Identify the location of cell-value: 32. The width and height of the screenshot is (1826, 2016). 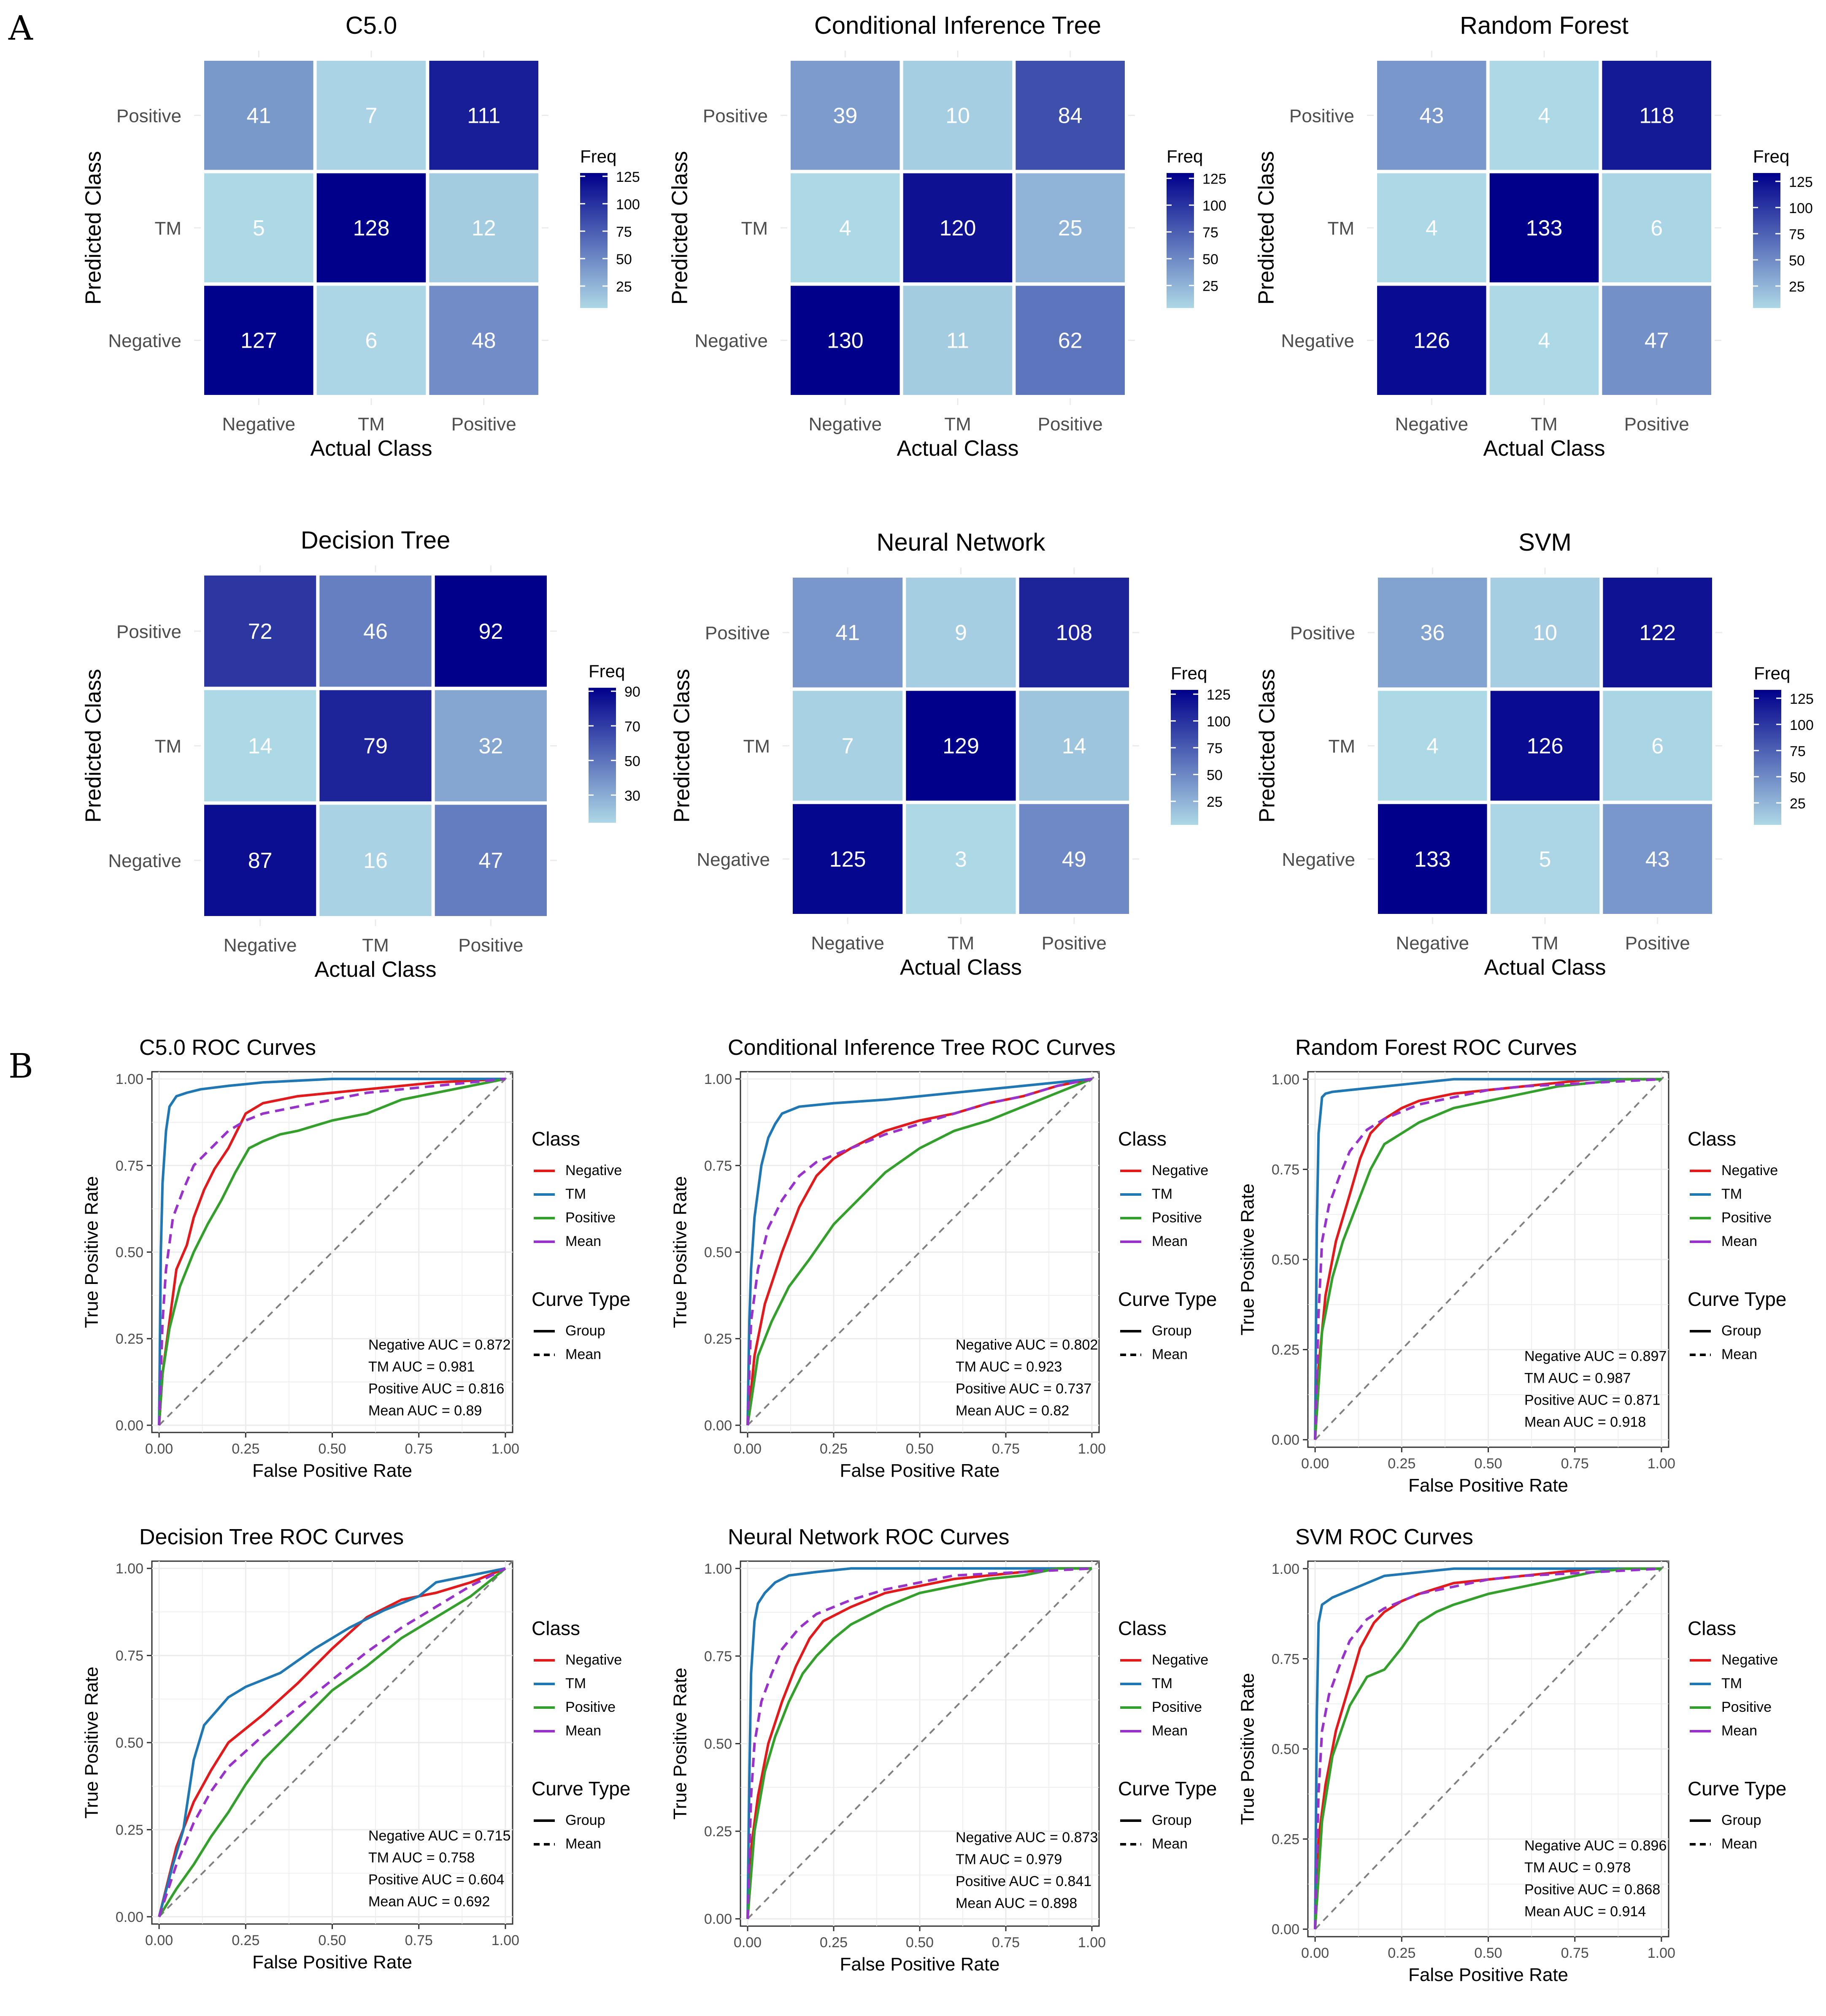
(490, 746).